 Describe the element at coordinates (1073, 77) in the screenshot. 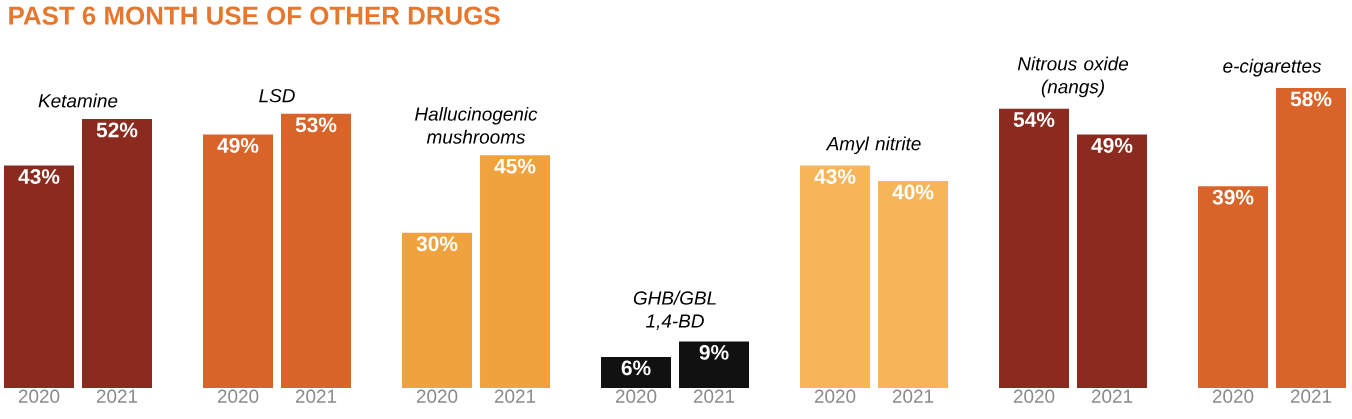

I see `chart-title: Nitrous oxide (nangs)` at that location.